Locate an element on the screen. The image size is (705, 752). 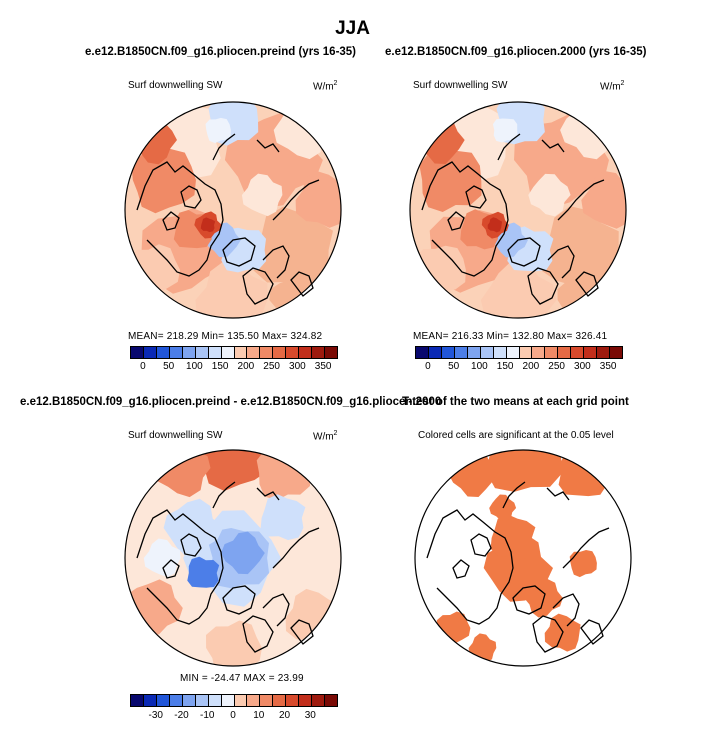
colorbar-tick-label: 10 is located at coordinates (259, 715).